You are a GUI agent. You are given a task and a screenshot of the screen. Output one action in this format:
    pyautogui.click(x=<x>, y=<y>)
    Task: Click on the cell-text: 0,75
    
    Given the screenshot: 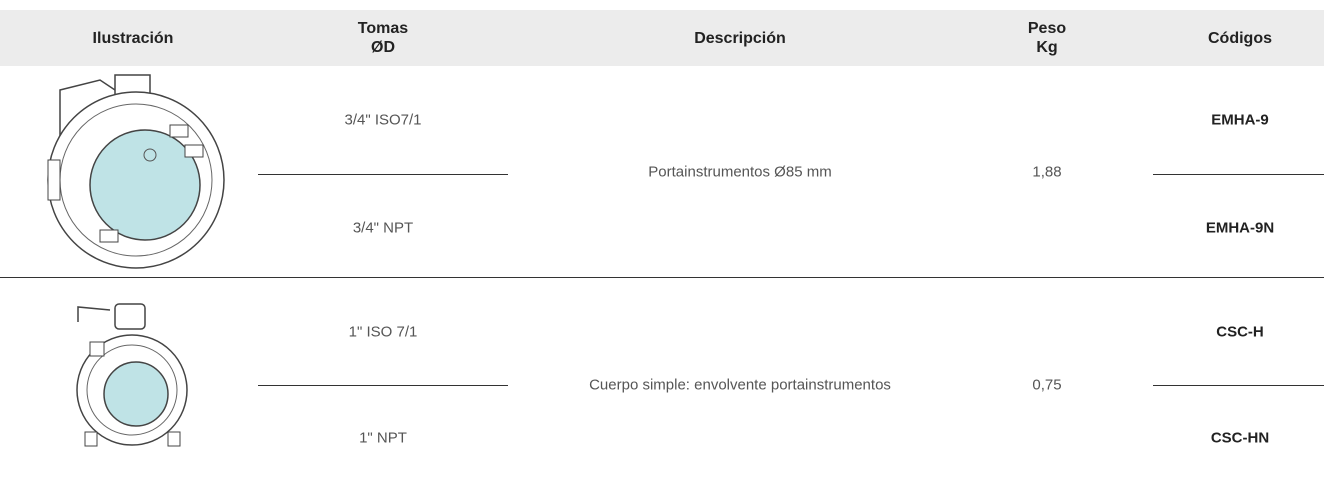 What is the action you would take?
    pyautogui.click(x=1047, y=385)
    